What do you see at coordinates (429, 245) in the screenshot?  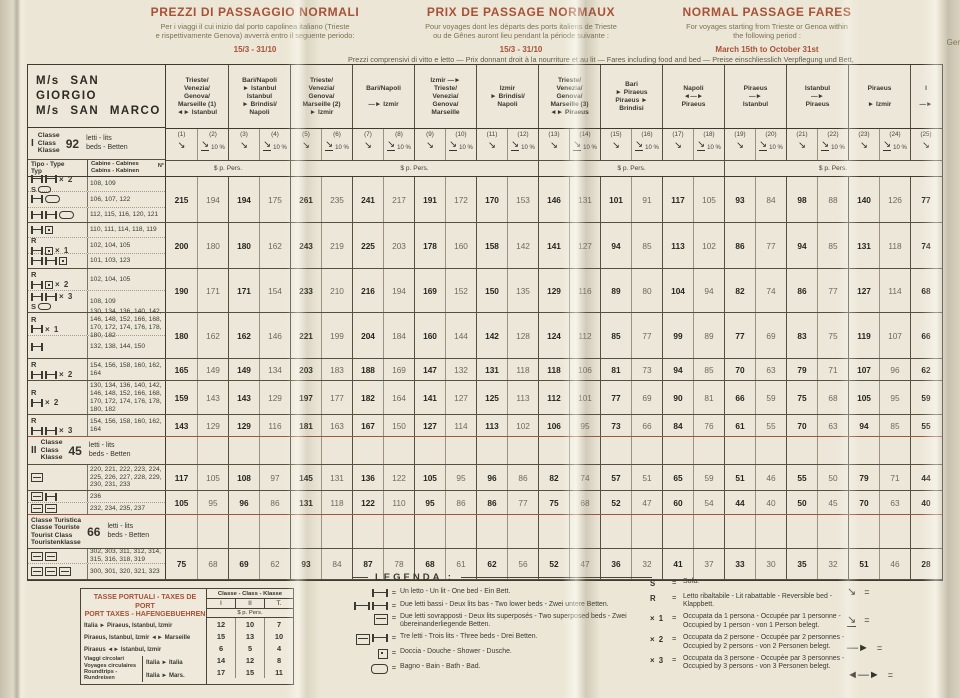 I see `fare-value: 178` at bounding box center [429, 245].